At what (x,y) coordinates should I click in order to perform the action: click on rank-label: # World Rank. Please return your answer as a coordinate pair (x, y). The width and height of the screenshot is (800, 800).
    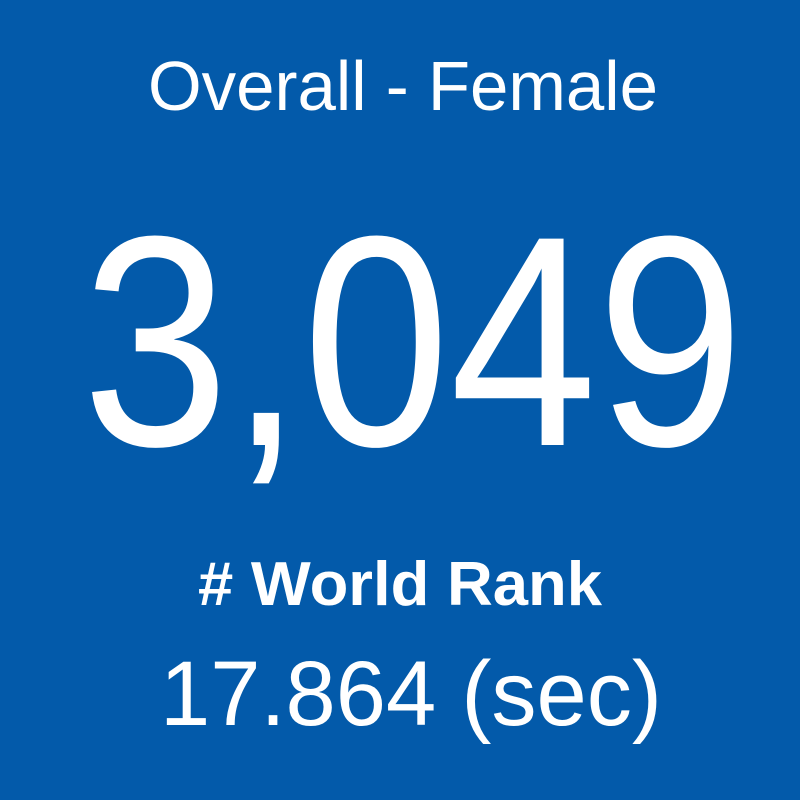
    Looking at the image, I should click on (400, 584).